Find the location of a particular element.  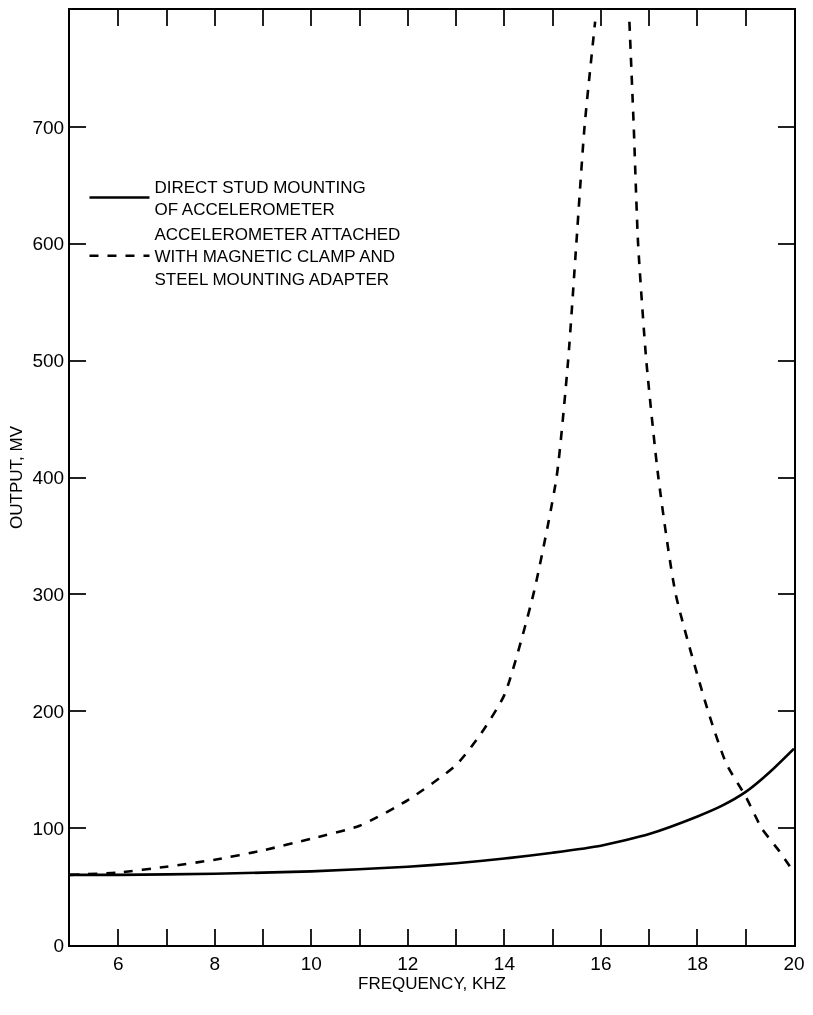

y-tick-label: 200 is located at coordinates (48, 711).